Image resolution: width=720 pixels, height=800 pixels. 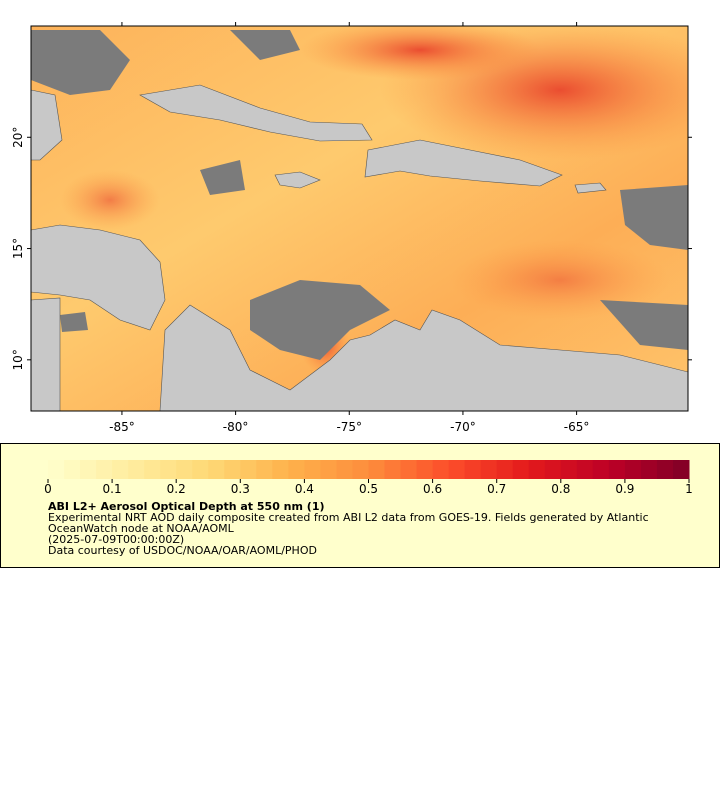 What do you see at coordinates (689, 489) in the screenshot?
I see `colorbar-tick-label: 1` at bounding box center [689, 489].